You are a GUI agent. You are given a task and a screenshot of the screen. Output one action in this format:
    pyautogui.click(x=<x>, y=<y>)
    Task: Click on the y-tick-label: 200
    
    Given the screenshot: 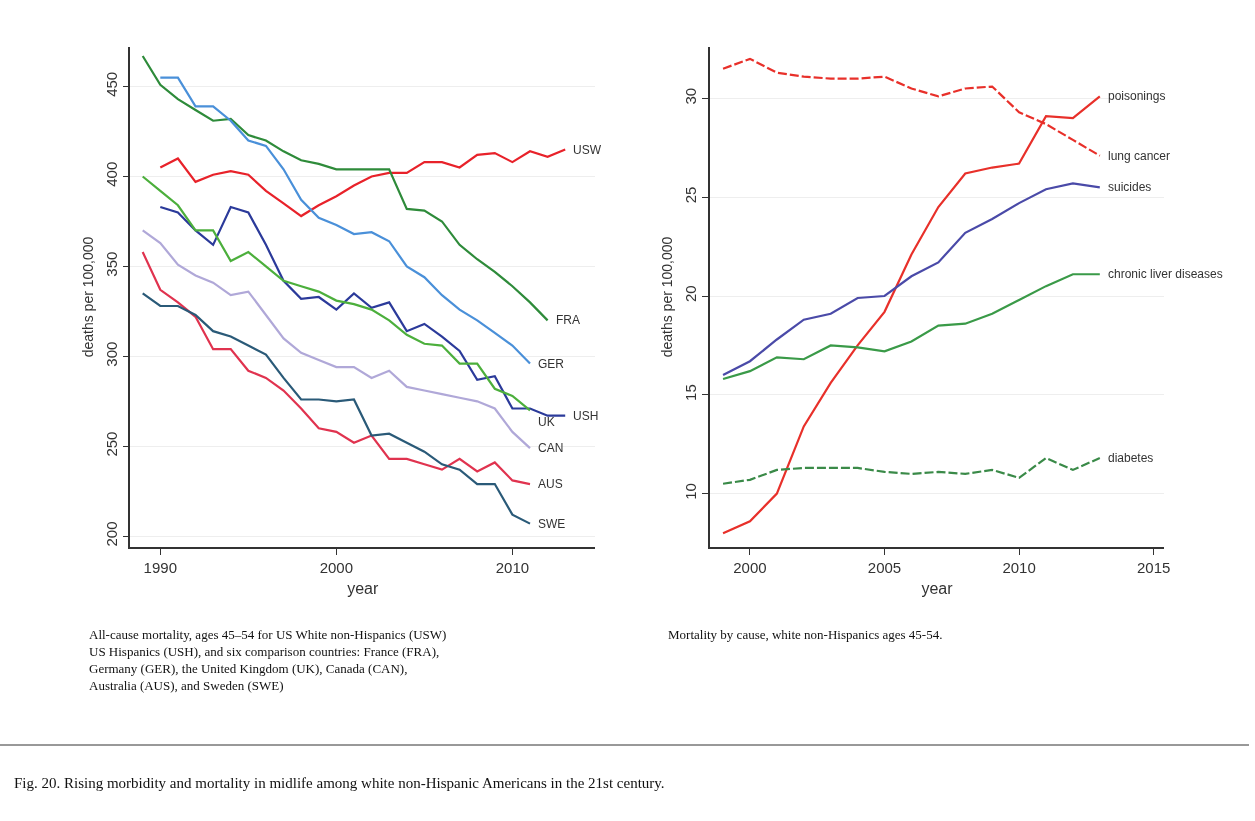 What is the action you would take?
    pyautogui.click(x=111, y=534)
    